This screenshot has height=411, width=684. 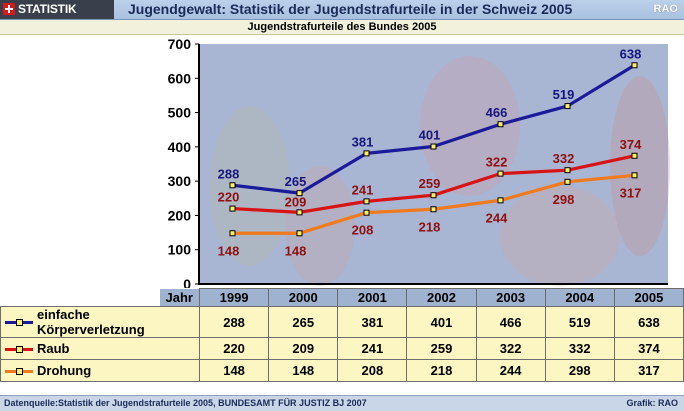 I want to click on series-label-korperverletzung: einfache Körperverletzung, so click(x=100, y=322).